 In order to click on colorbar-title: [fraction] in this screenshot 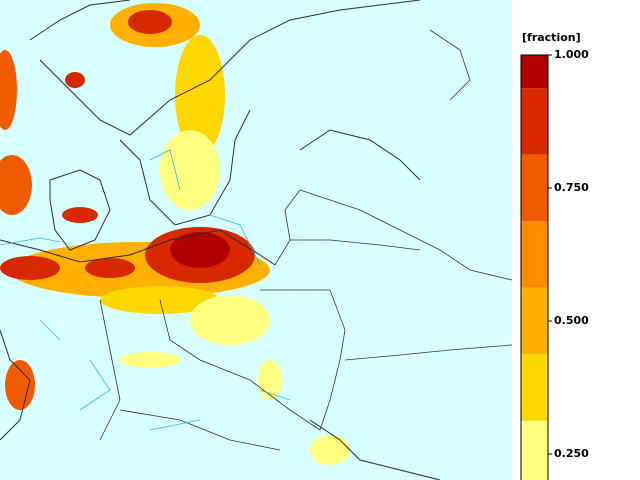, I will do `click(551, 37)`.